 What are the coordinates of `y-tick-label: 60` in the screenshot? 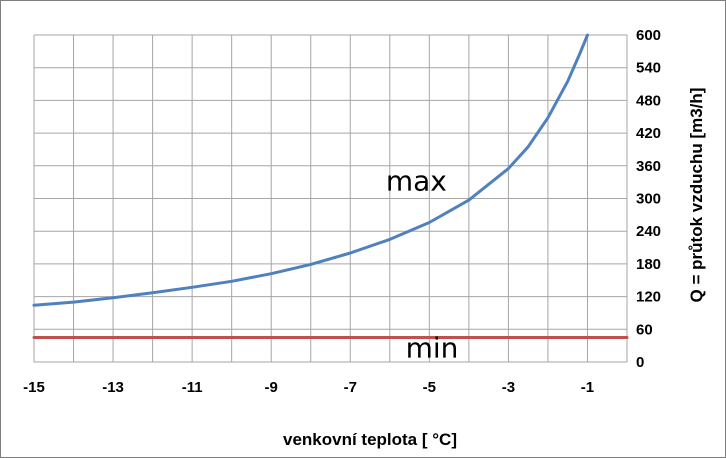 It's located at (644, 329).